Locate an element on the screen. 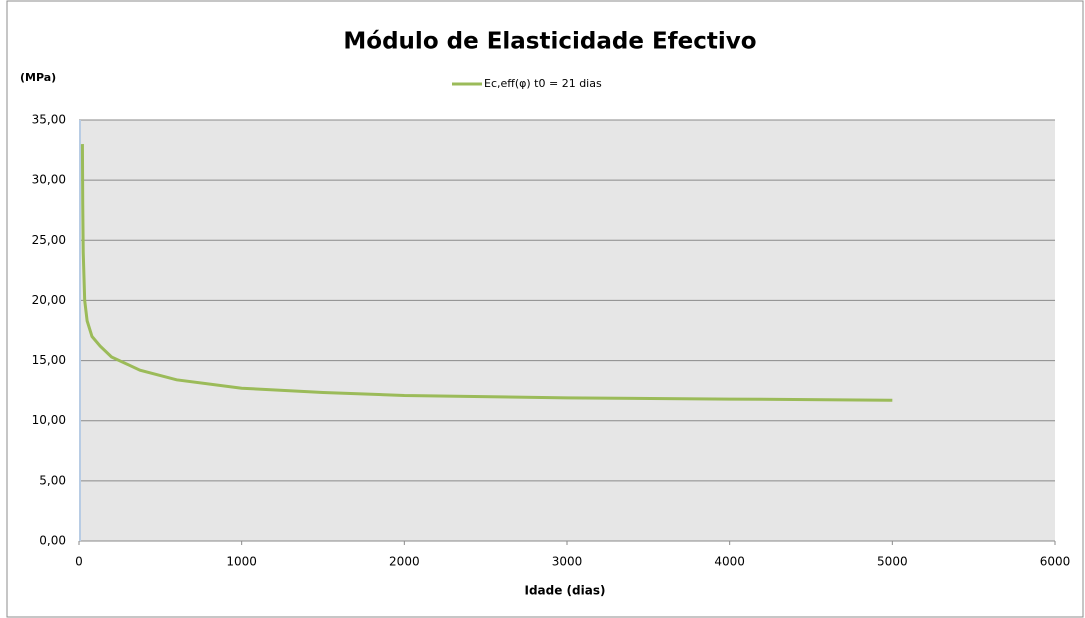 Image resolution: width=1085 pixels, height=618 pixels. x-tick-label: 3000 is located at coordinates (567, 562).